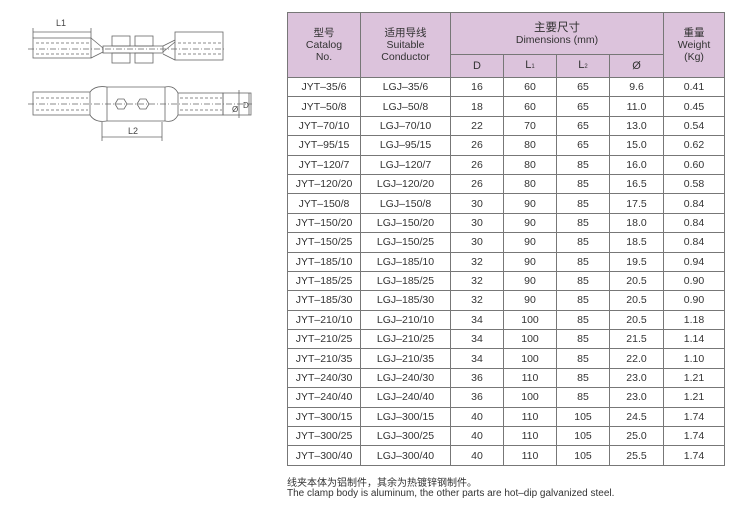 The image size is (730, 509). I want to click on header-l2: L2, so click(583, 66).